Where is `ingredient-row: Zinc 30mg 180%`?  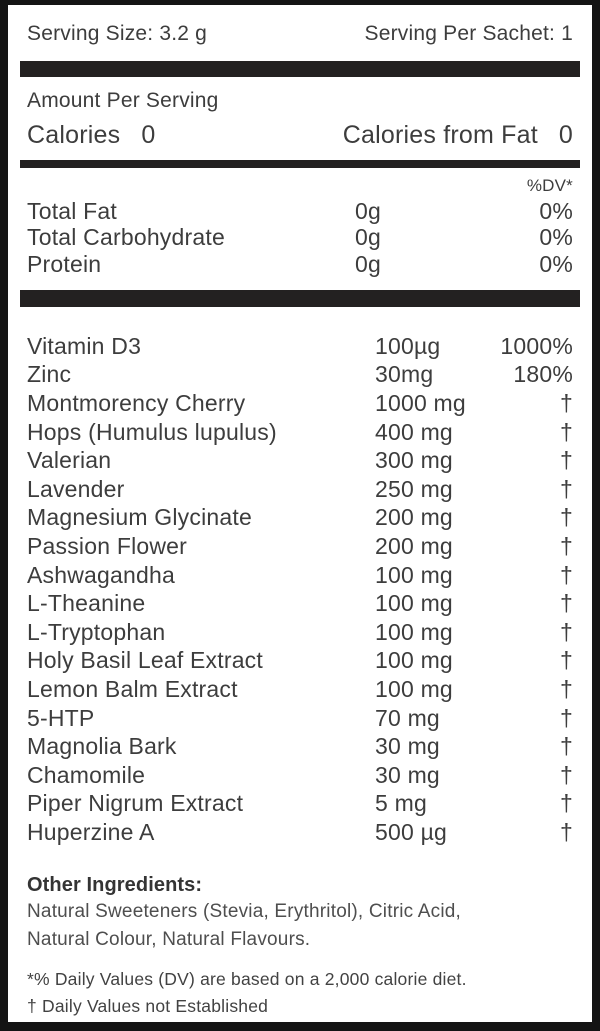 ingredient-row: Zinc 30mg 180% is located at coordinates (300, 374).